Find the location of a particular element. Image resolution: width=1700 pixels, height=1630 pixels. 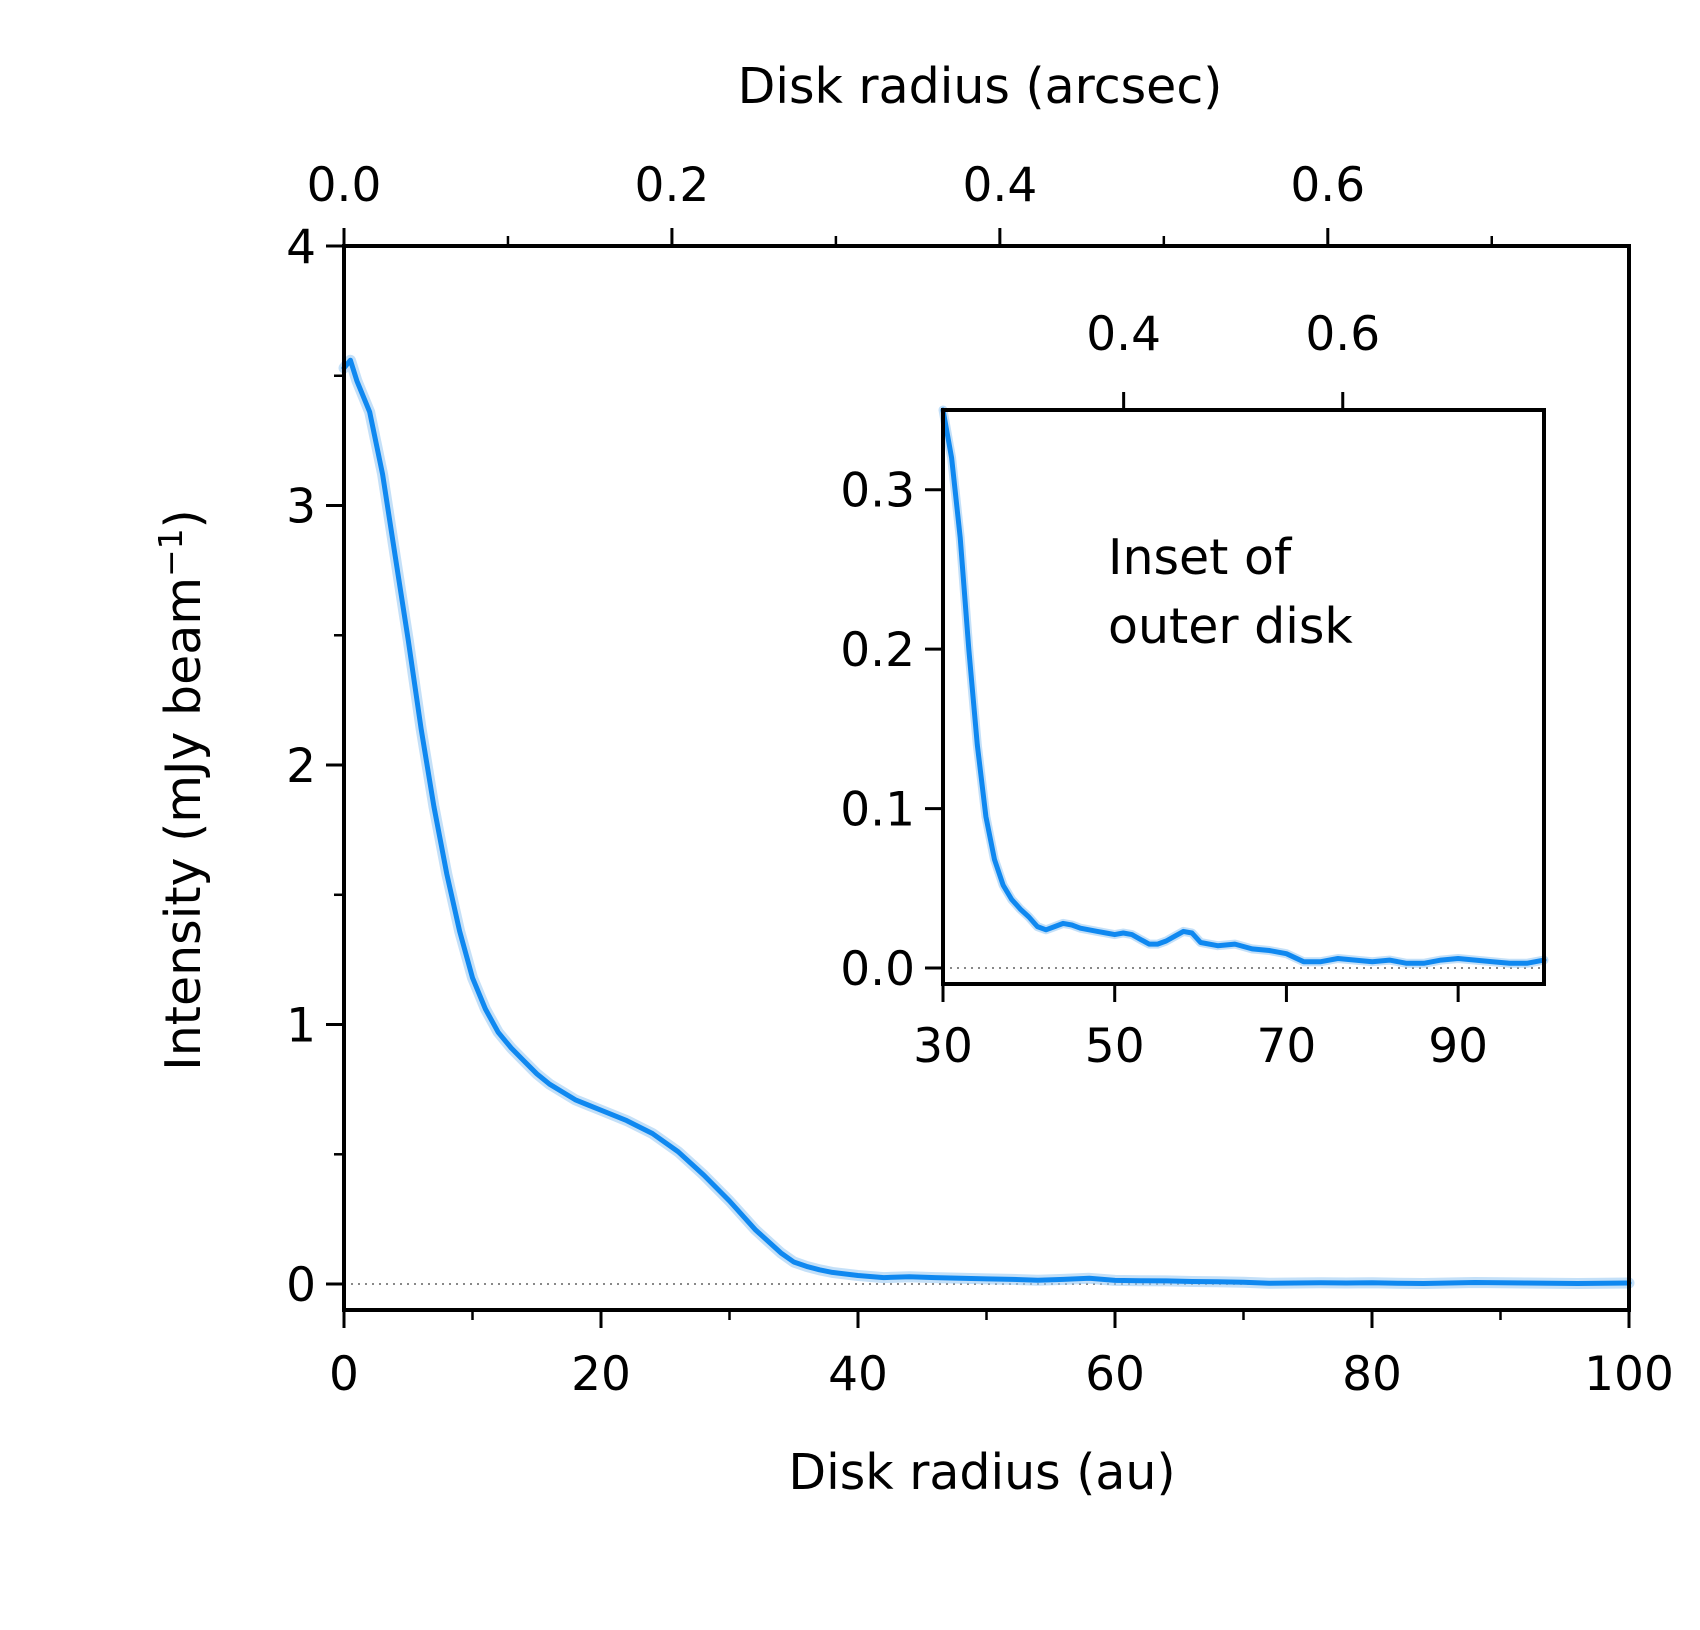

x-tick-label: 20 is located at coordinates (601, 1374).